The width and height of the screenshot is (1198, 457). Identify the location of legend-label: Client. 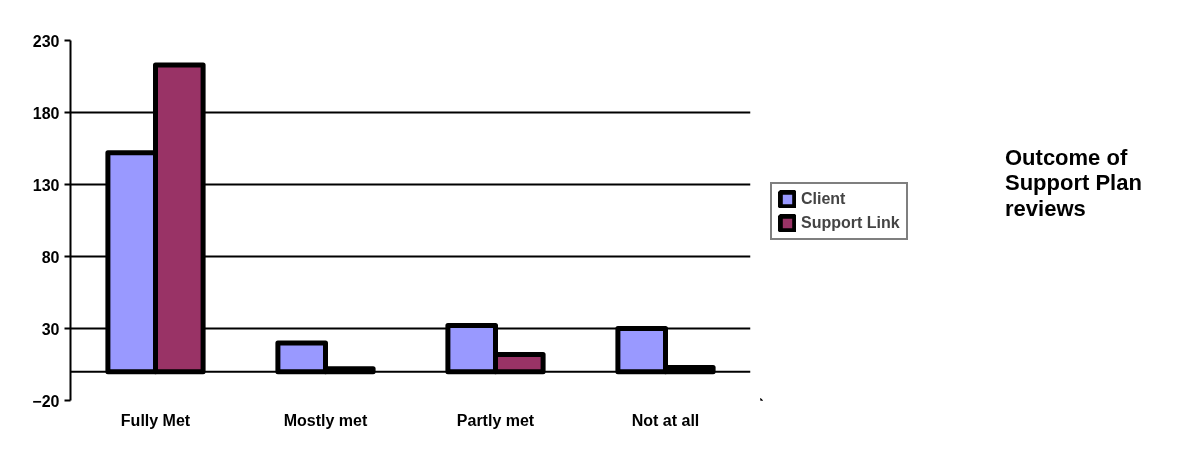
(823, 199).